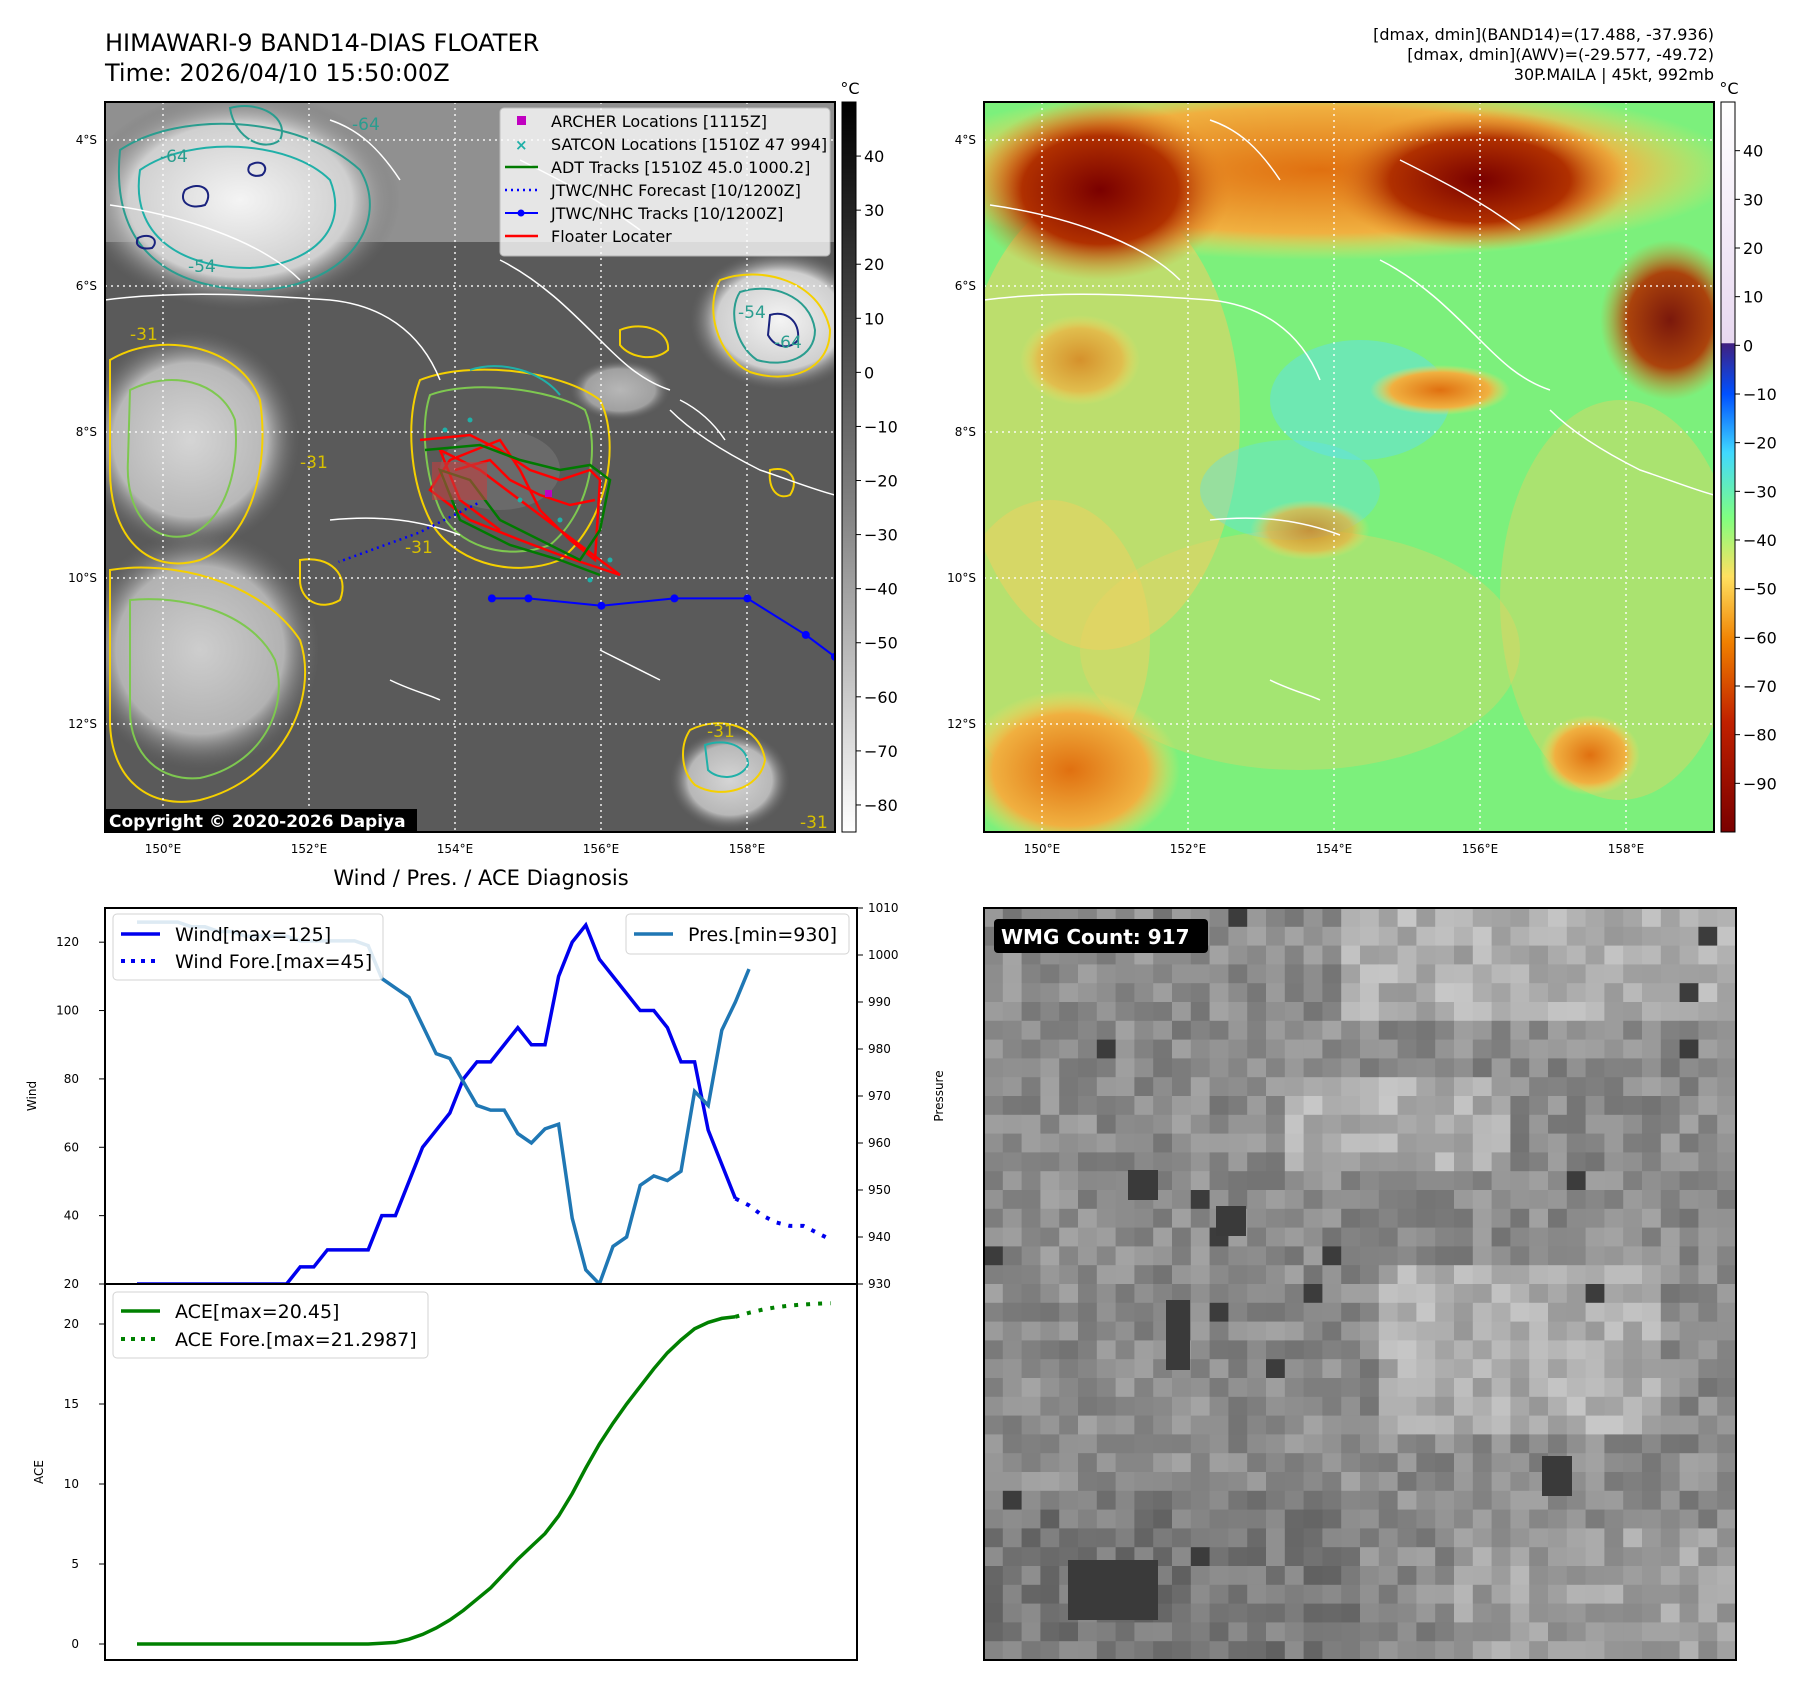 This screenshot has width=1797, height=1690. Describe the element at coordinates (879, 1002) in the screenshot. I see `y-tick-label: 990` at that location.